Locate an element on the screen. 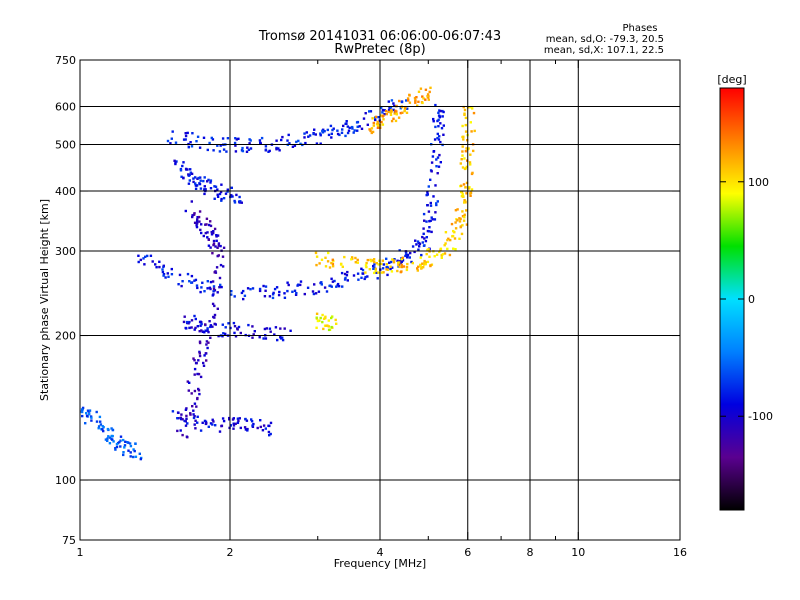 The width and height of the screenshot is (800, 600). colorbar-ticks: -100 0 100 is located at coordinates (746, 299).